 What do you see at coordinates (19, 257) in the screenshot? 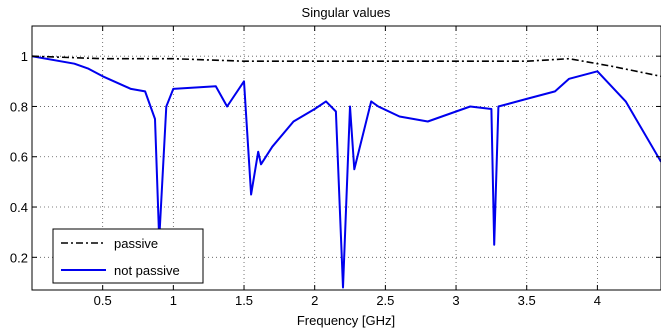
I see `y-tick-label: 0.2` at bounding box center [19, 257].